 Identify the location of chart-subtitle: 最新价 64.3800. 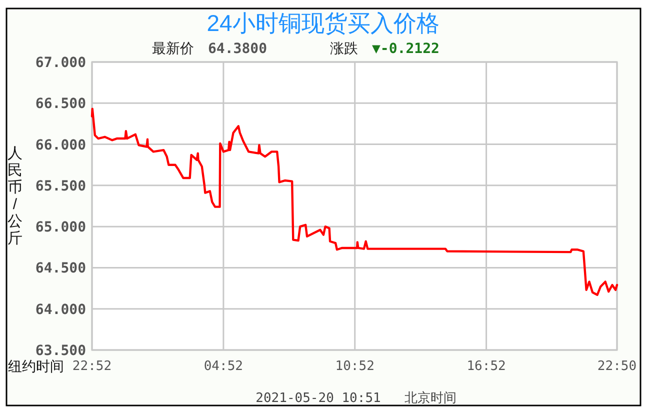
(210, 48).